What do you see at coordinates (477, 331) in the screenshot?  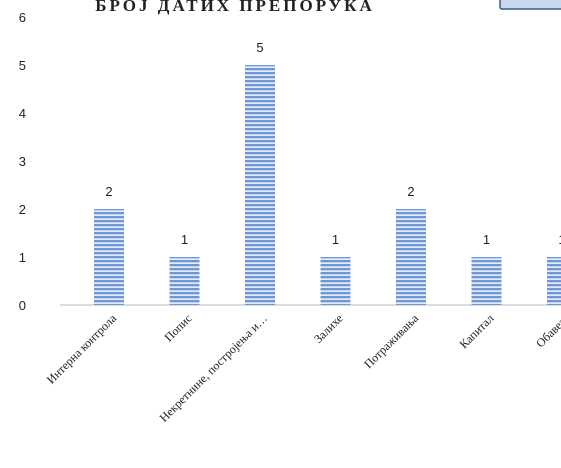 I see `x-tick-label: Капитал` at bounding box center [477, 331].